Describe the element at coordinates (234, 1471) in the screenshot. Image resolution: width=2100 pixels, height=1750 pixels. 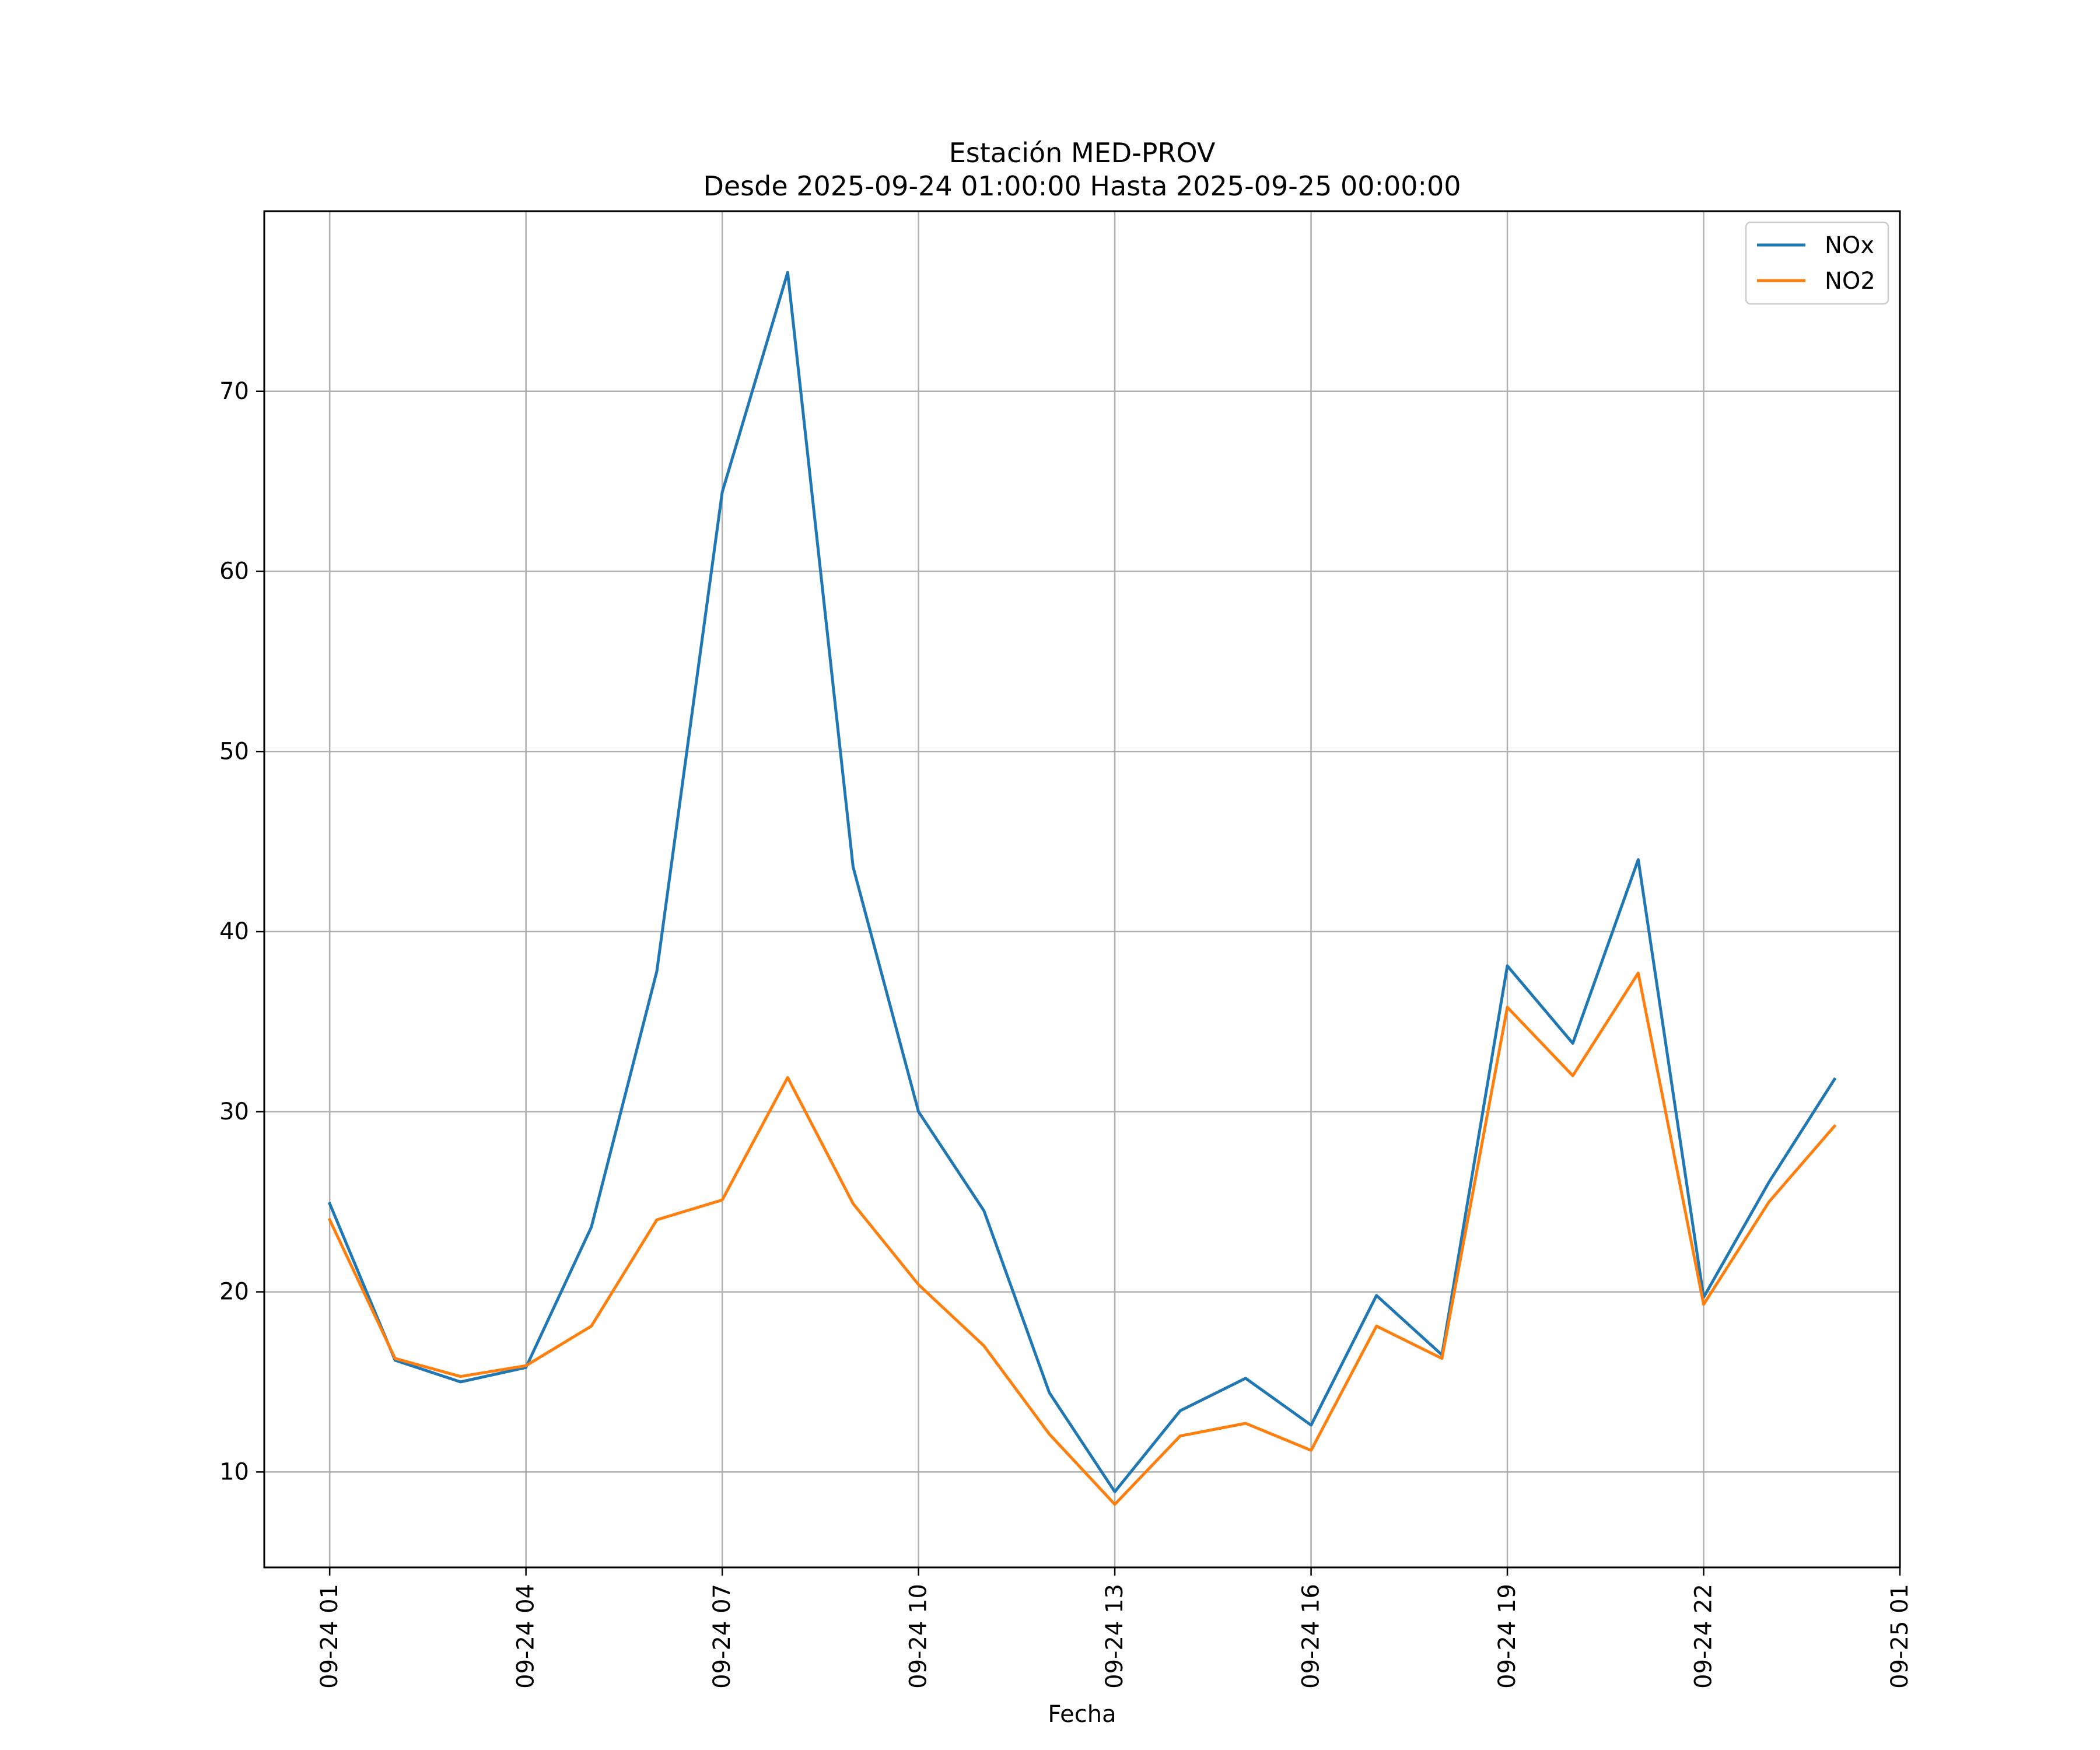
I see `y-tick-label: 10` at that location.